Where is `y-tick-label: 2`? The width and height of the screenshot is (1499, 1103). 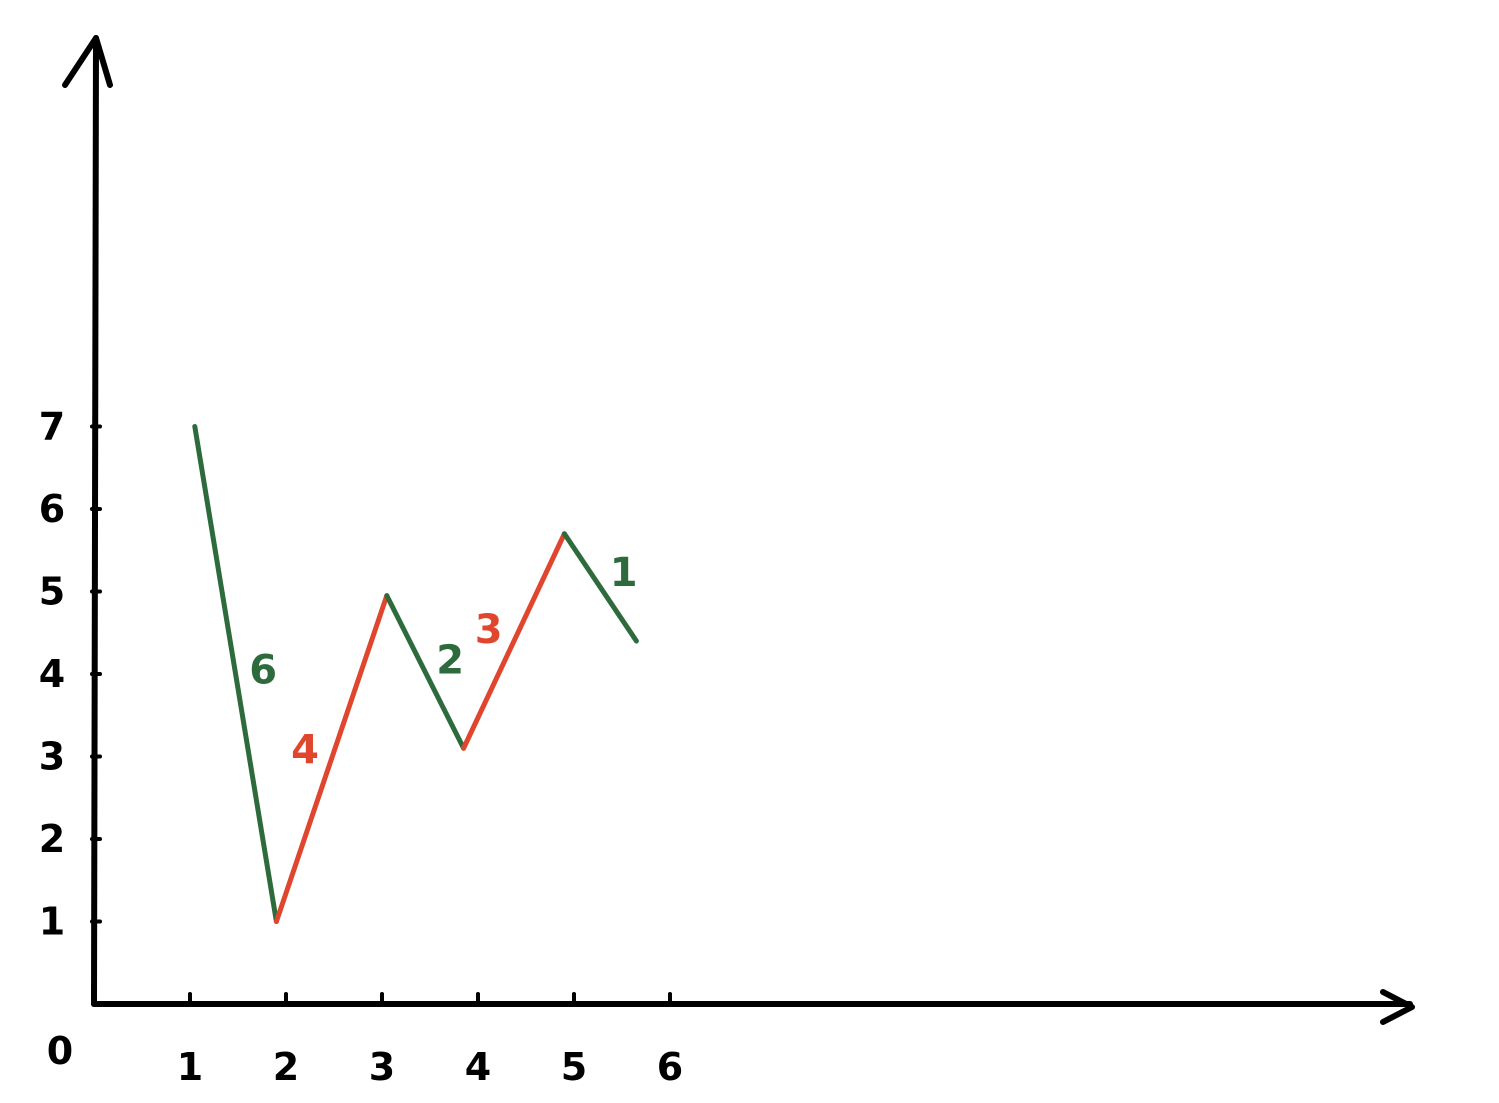
y-tick-label: 2 is located at coordinates (52, 839).